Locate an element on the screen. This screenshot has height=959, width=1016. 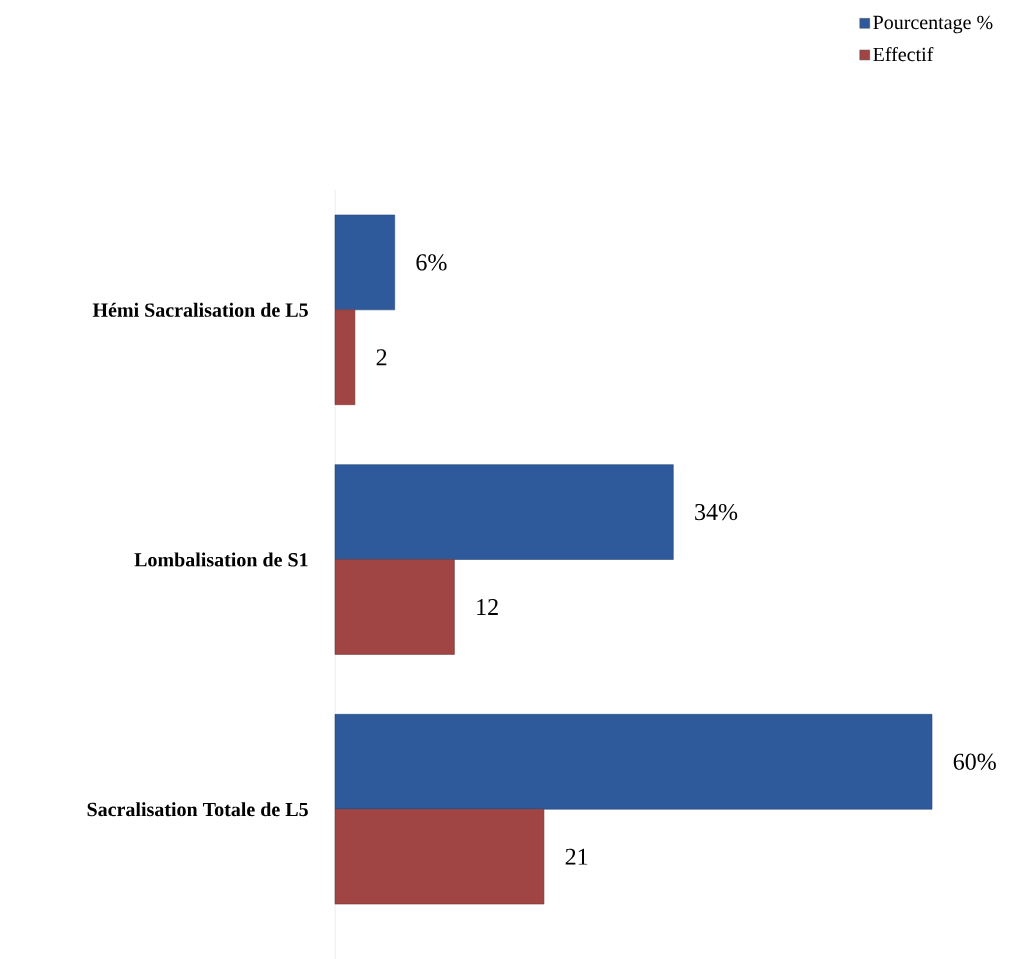
y-tick-label: Sacralisation Totale de L5 is located at coordinates (197, 809).